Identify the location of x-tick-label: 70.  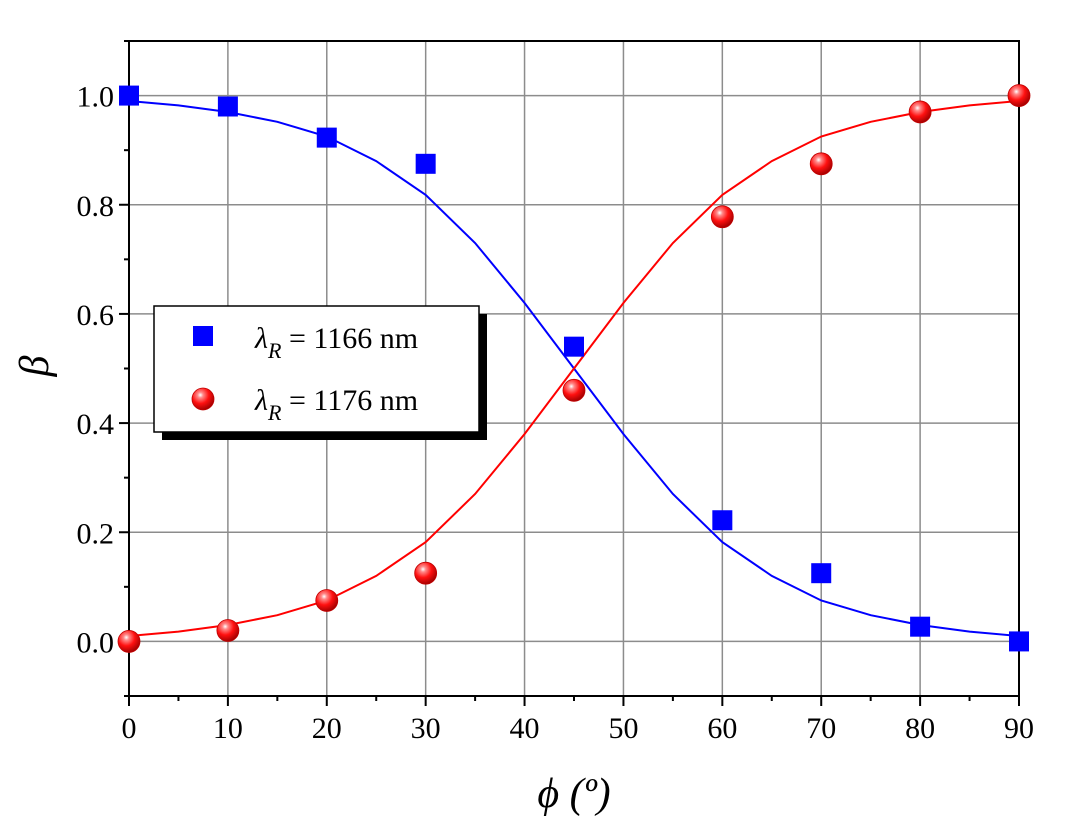
(821, 728).